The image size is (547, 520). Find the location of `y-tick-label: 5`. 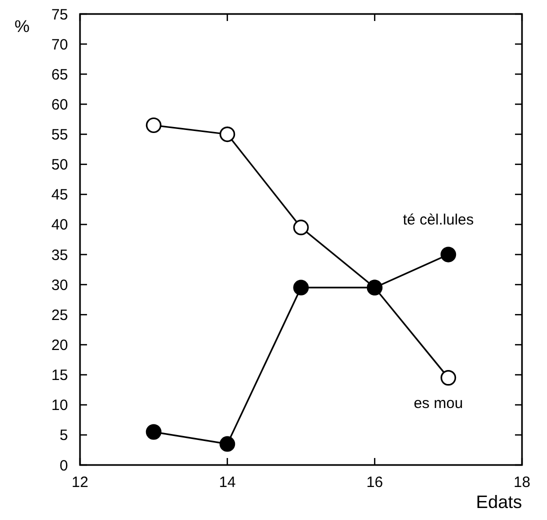

y-tick-label: 5 is located at coordinates (64, 435).